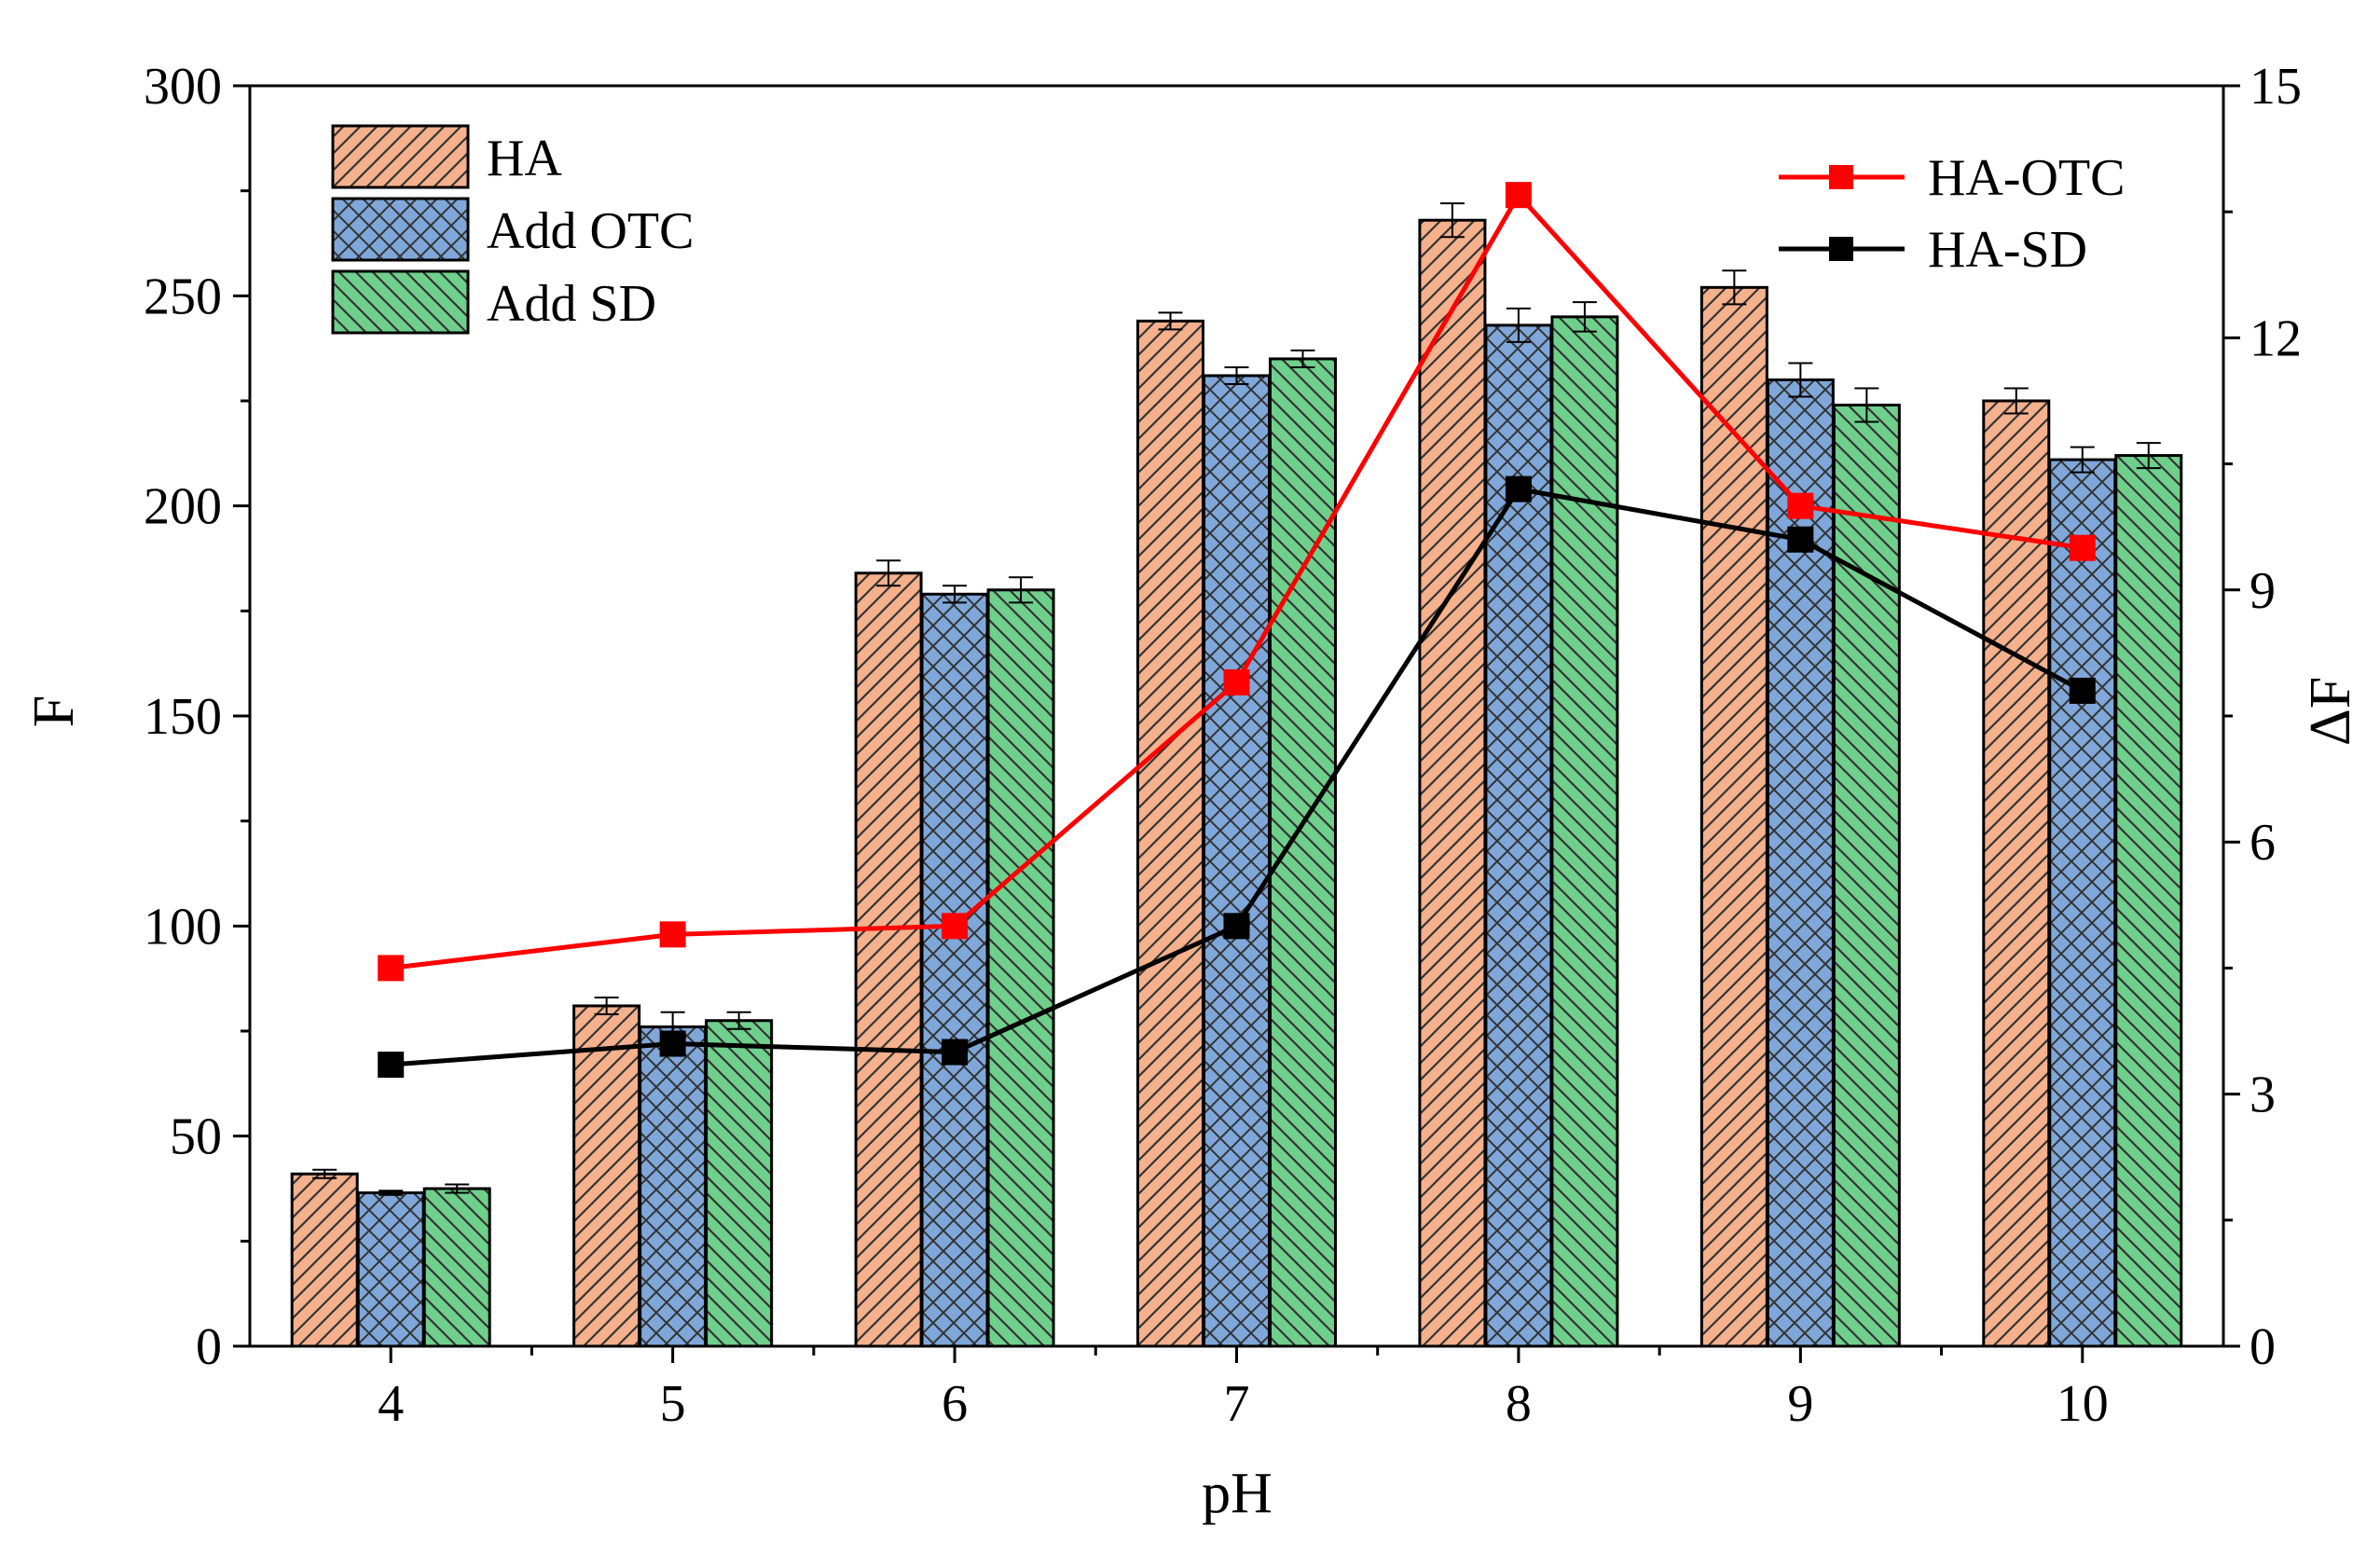 This screenshot has width=2380, height=1555. What do you see at coordinates (955, 1404) in the screenshot?
I see `x-tick-label: 6` at bounding box center [955, 1404].